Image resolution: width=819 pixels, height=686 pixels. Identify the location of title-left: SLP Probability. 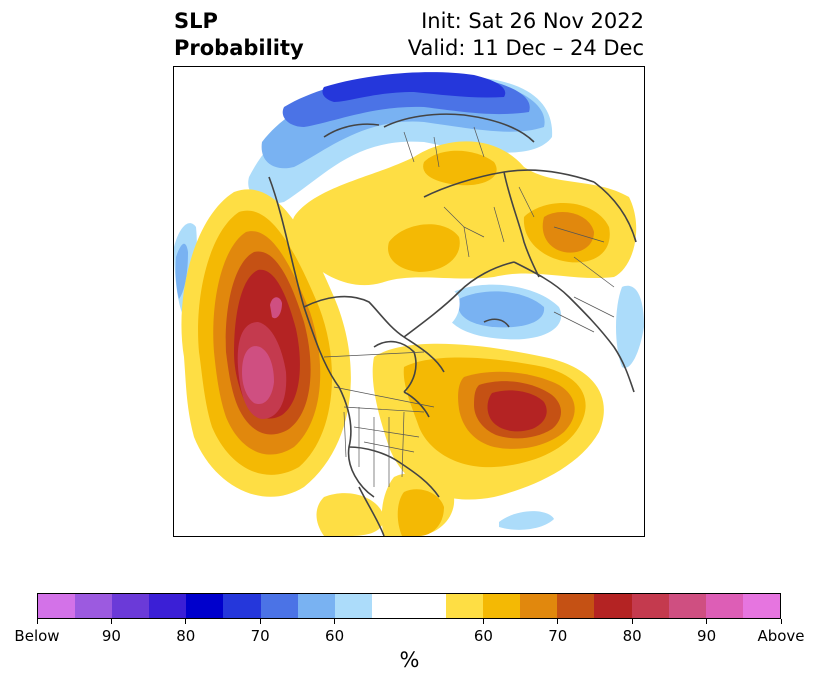
(239, 35).